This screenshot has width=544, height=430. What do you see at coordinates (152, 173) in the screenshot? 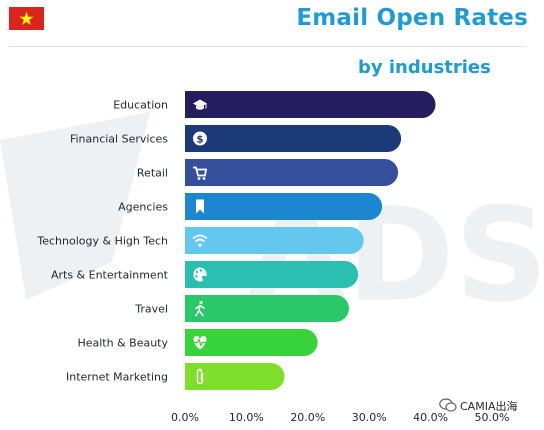
I see `category-label: Retail` at bounding box center [152, 173].